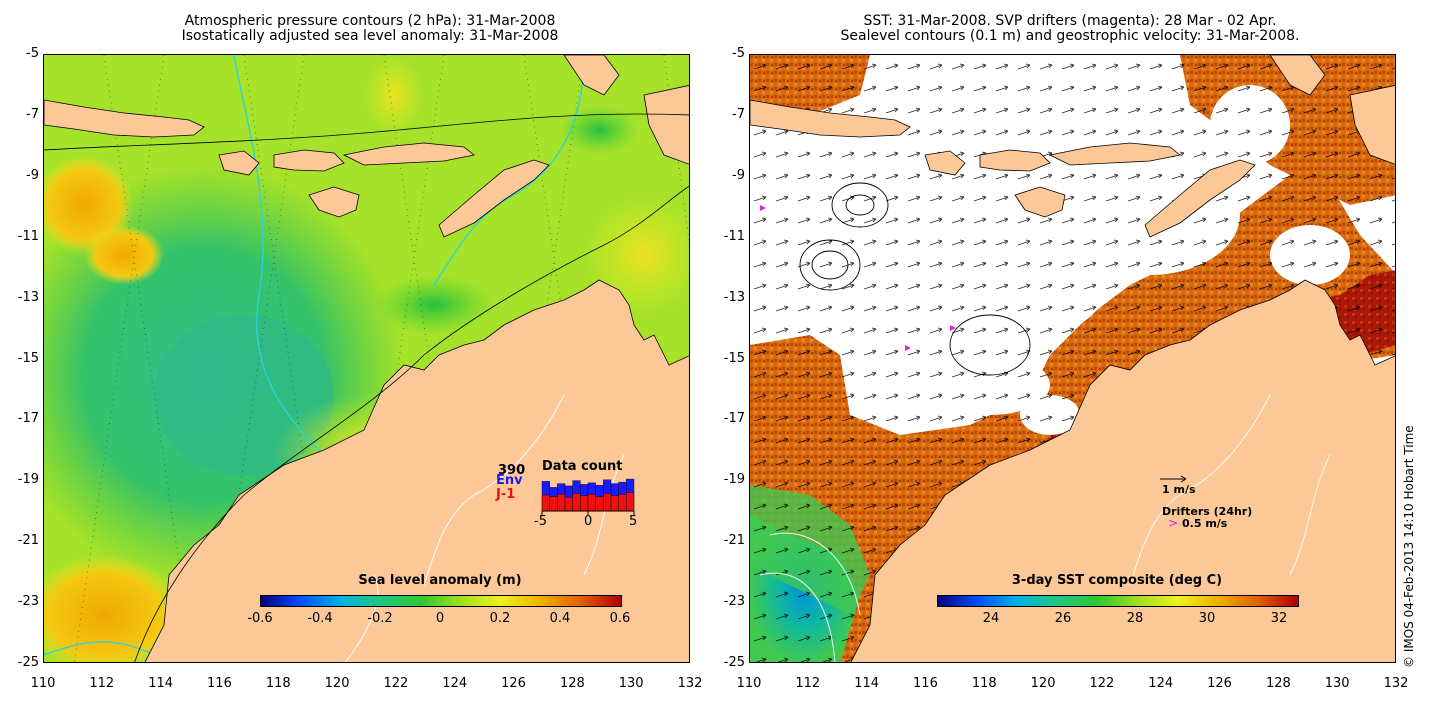  I want to click on imos-credit: © IMOS 04-Feb-2013 14:10 Hobart Time, so click(1409, 546).